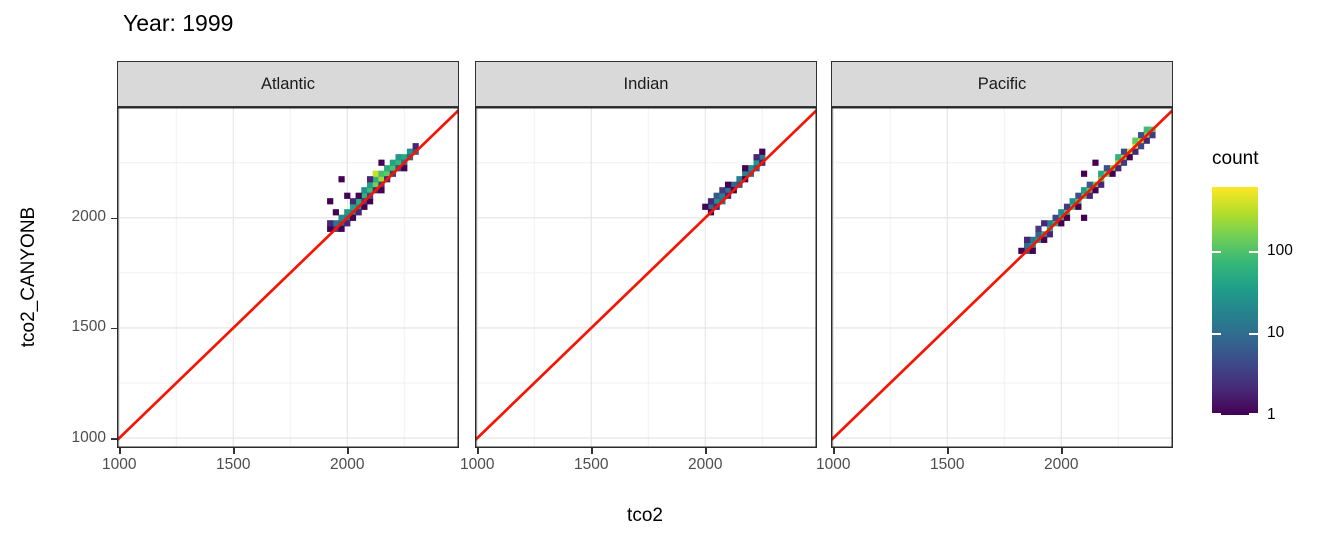  I want to click on legend-tick-label: 10, so click(1276, 332).